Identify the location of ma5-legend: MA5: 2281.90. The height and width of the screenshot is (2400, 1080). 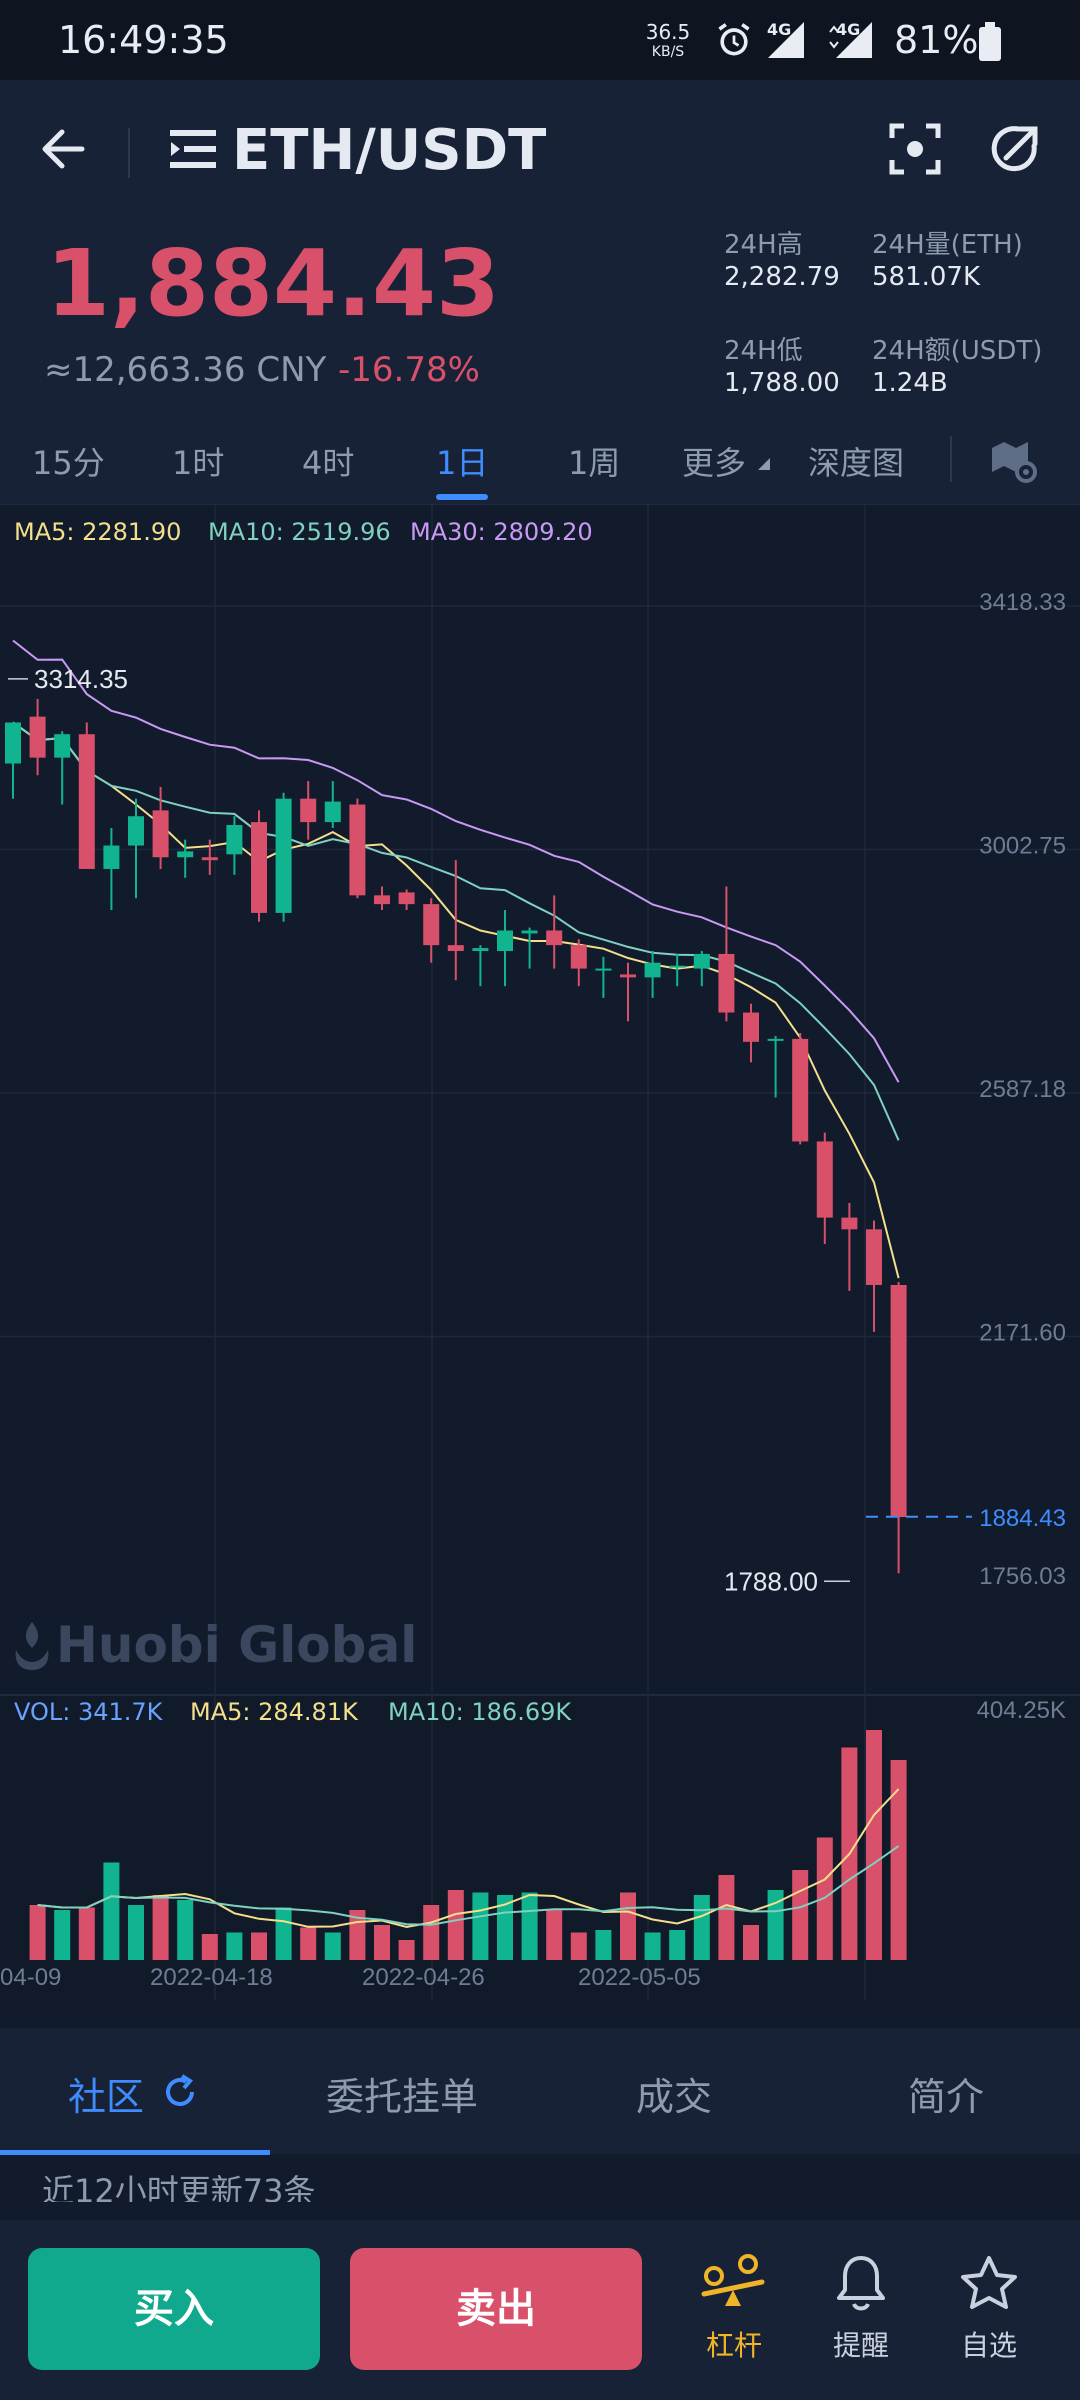
(98, 532).